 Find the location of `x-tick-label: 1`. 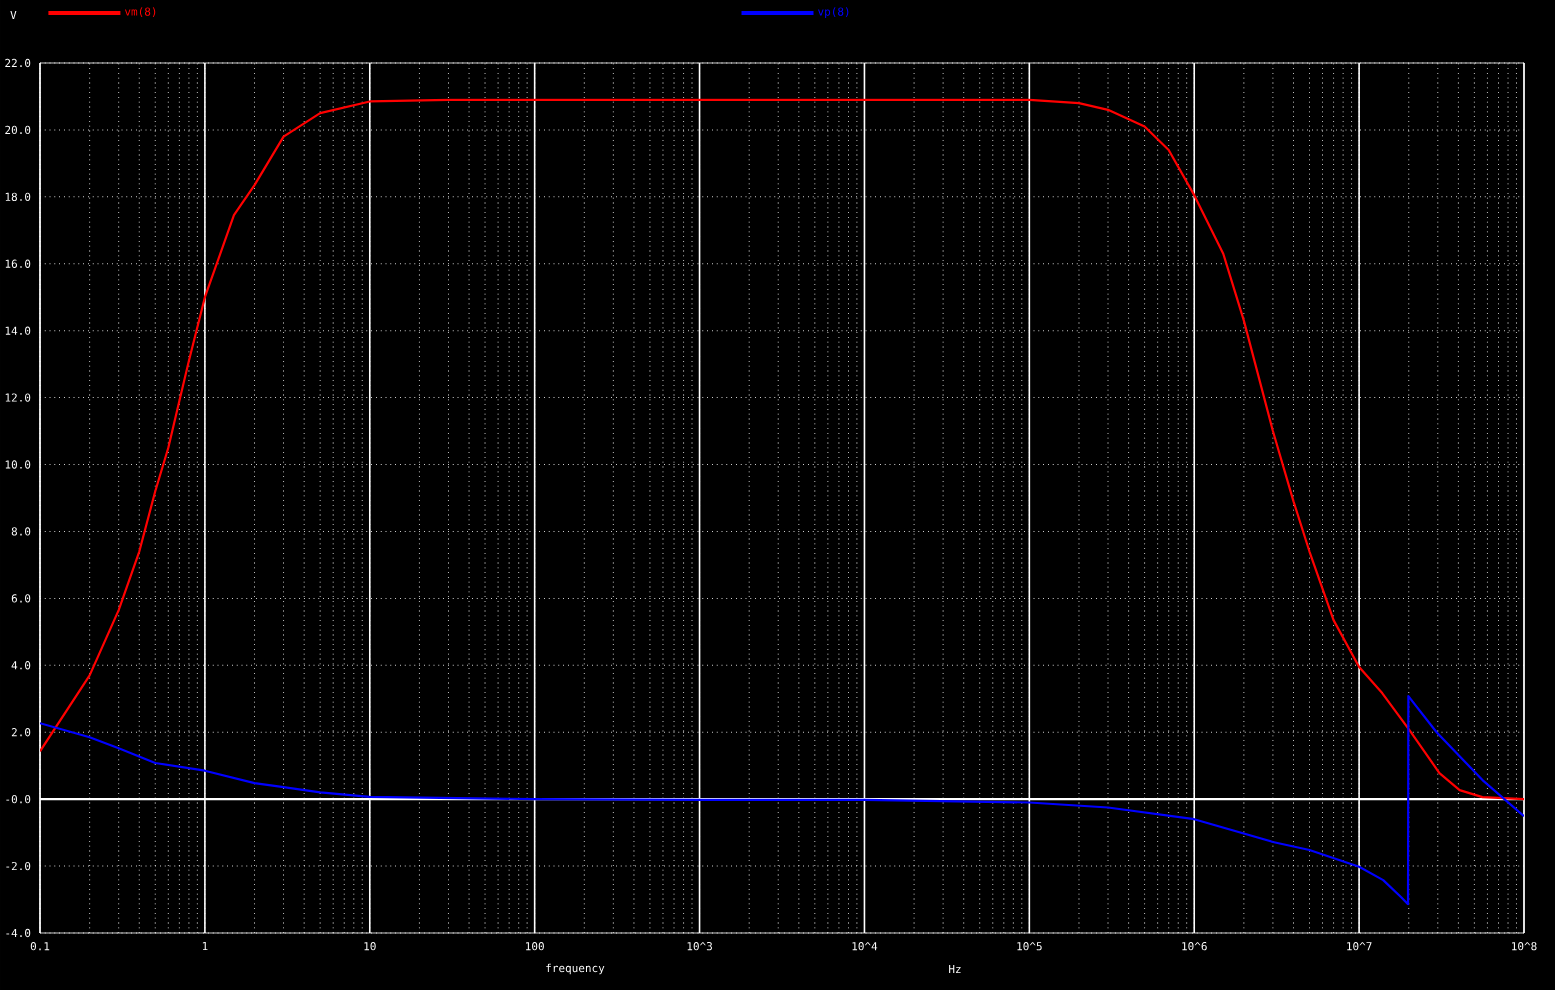

x-tick-label: 1 is located at coordinates (205, 946).